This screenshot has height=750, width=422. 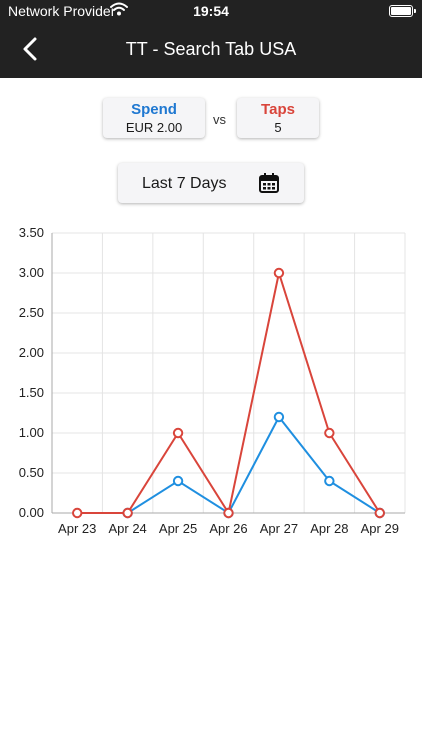 I want to click on y-tick-label: 2.50, so click(x=31, y=312).